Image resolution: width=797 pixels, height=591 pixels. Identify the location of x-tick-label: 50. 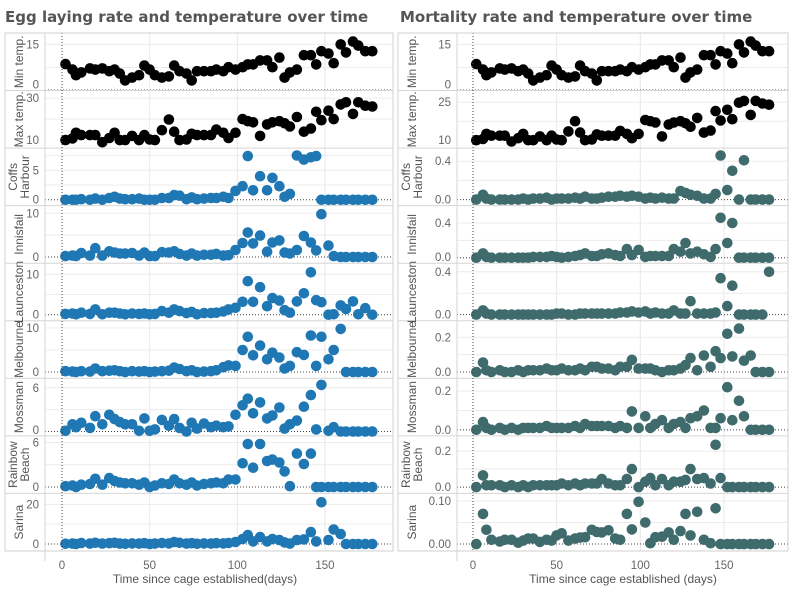
(556, 566).